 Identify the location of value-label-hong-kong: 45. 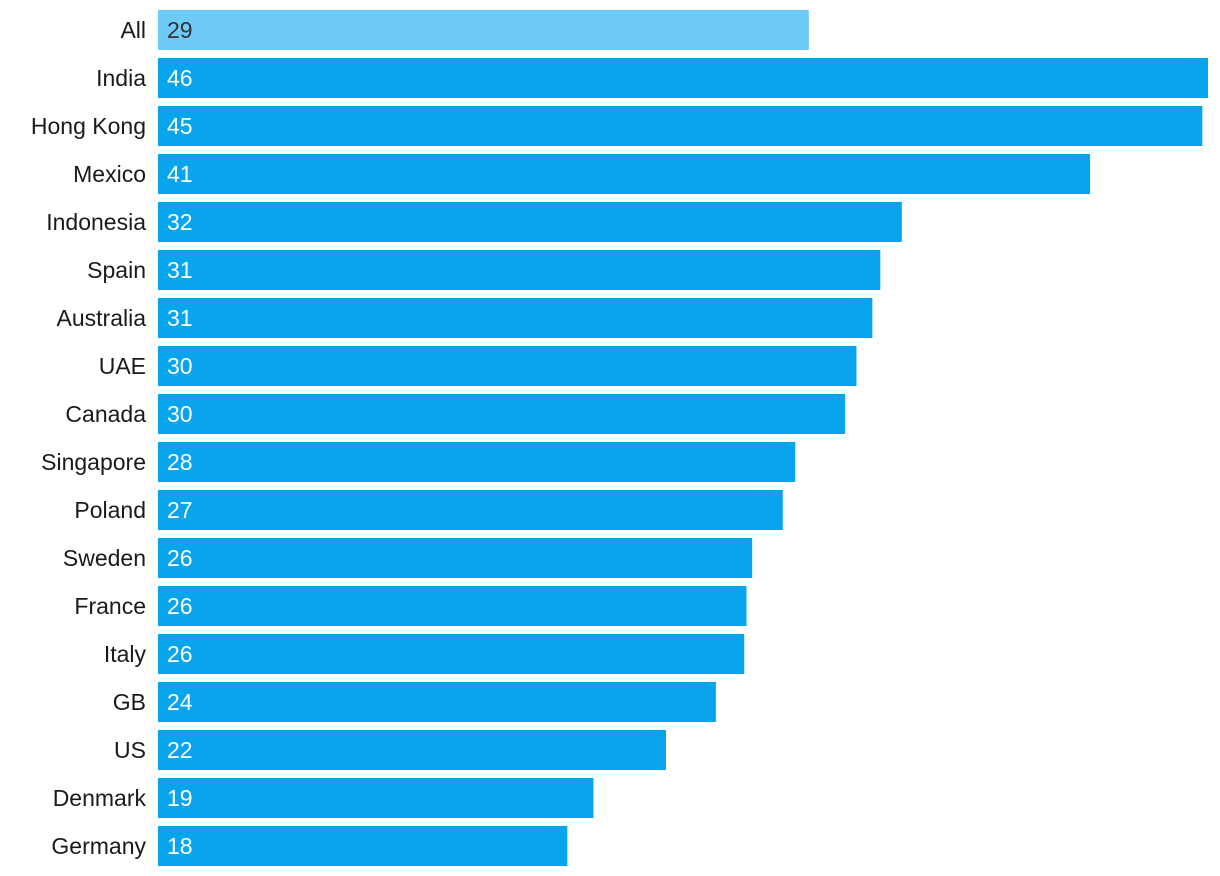
(180, 126).